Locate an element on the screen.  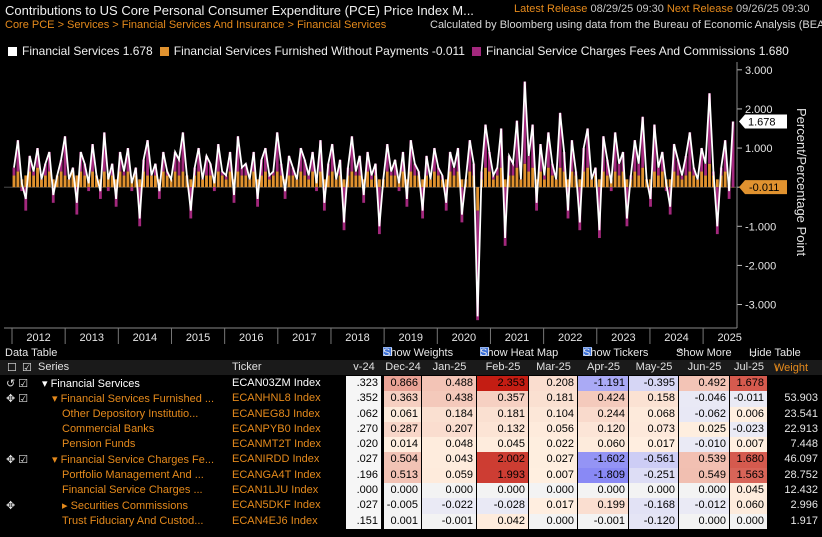
series-checkbox: ☑ is located at coordinates (27, 368).